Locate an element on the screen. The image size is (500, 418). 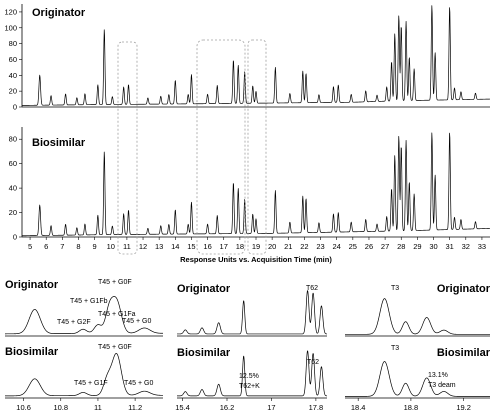
y-tick-label: 120 is located at coordinates (10, 11).